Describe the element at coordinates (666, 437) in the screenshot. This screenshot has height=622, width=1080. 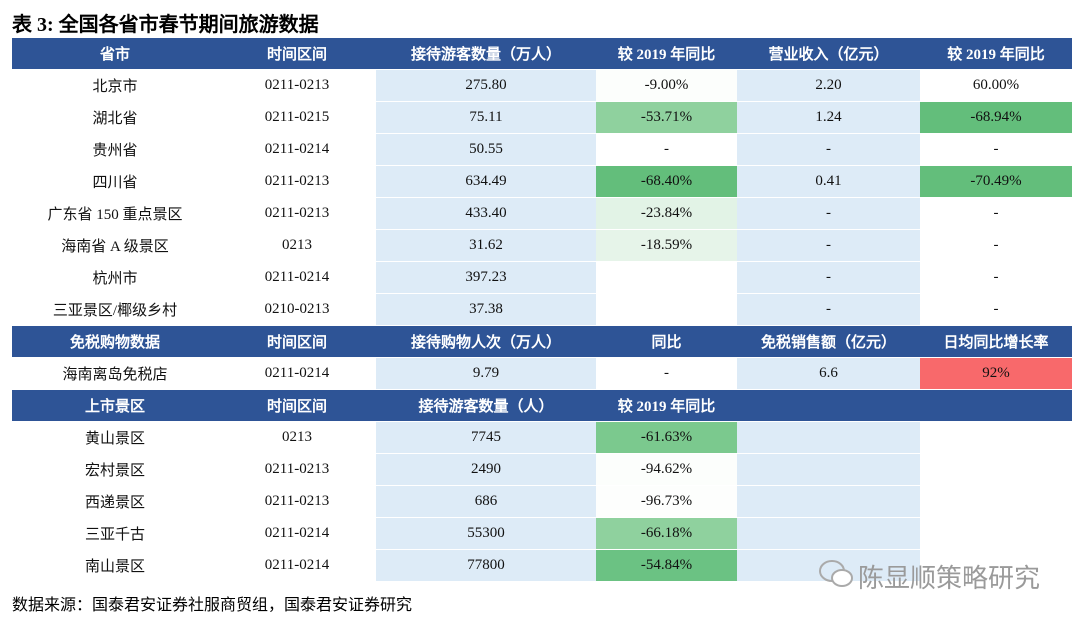
I see `table-cell: -61.63%` at that location.